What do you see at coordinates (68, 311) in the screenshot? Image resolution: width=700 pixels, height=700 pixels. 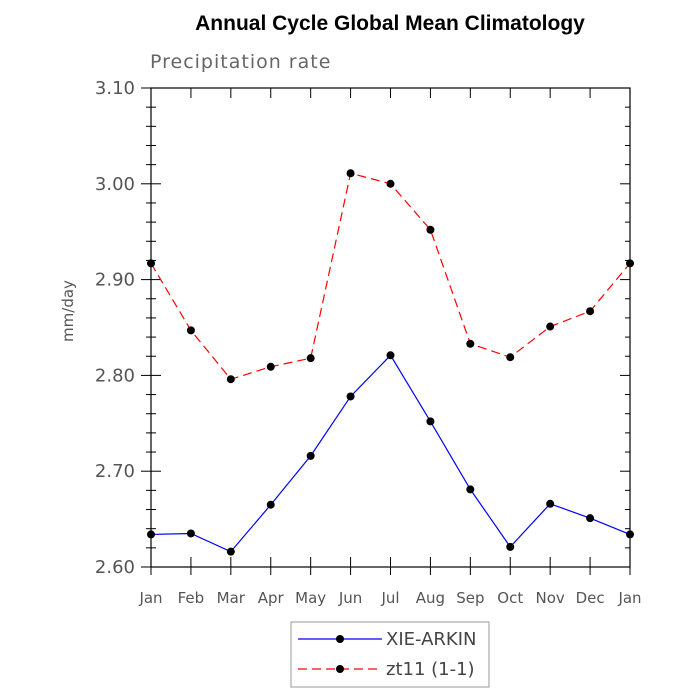 I see `y-axis-label: mm/day` at bounding box center [68, 311].